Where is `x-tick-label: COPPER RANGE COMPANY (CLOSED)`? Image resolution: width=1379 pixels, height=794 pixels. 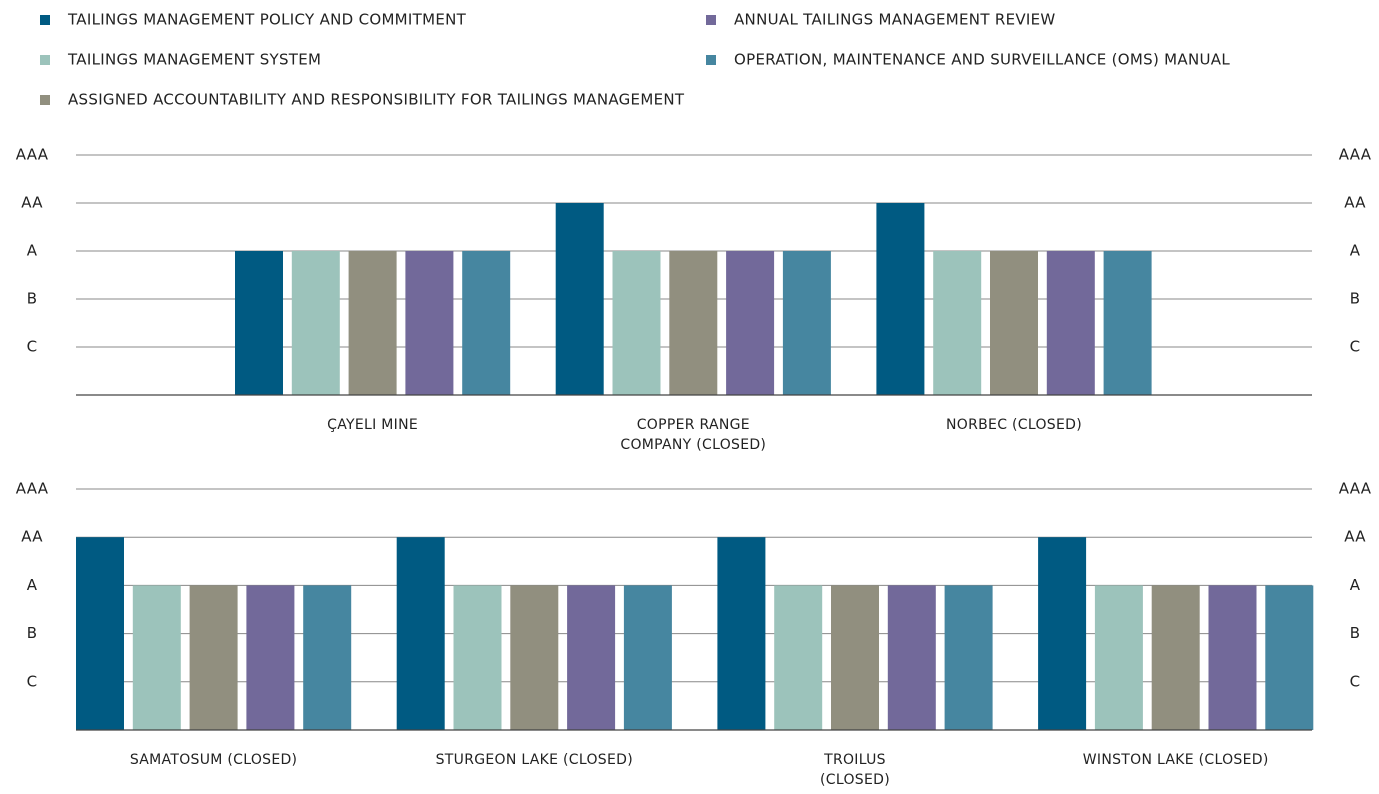
x-tick-label: COPPER RANGE COMPANY (CLOSED) is located at coordinates (693, 435).